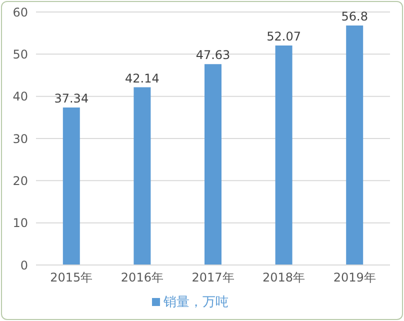  Describe the element at coordinates (196, 302) in the screenshot. I see `legend-label: 销量，万吨` at that location.